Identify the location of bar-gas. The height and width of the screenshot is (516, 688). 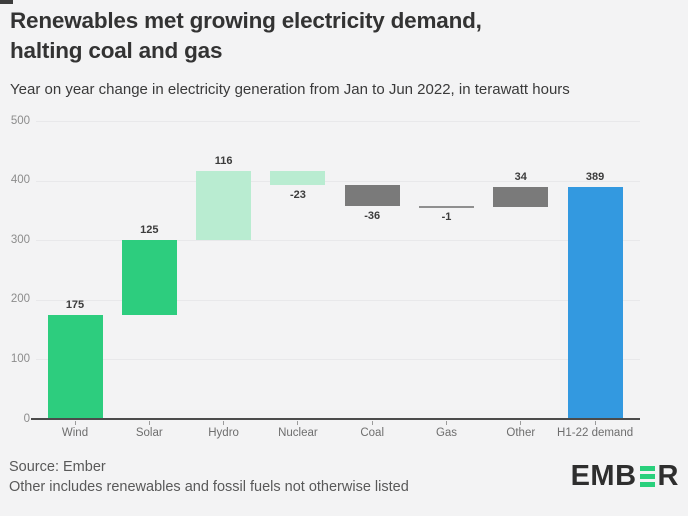
(446, 207).